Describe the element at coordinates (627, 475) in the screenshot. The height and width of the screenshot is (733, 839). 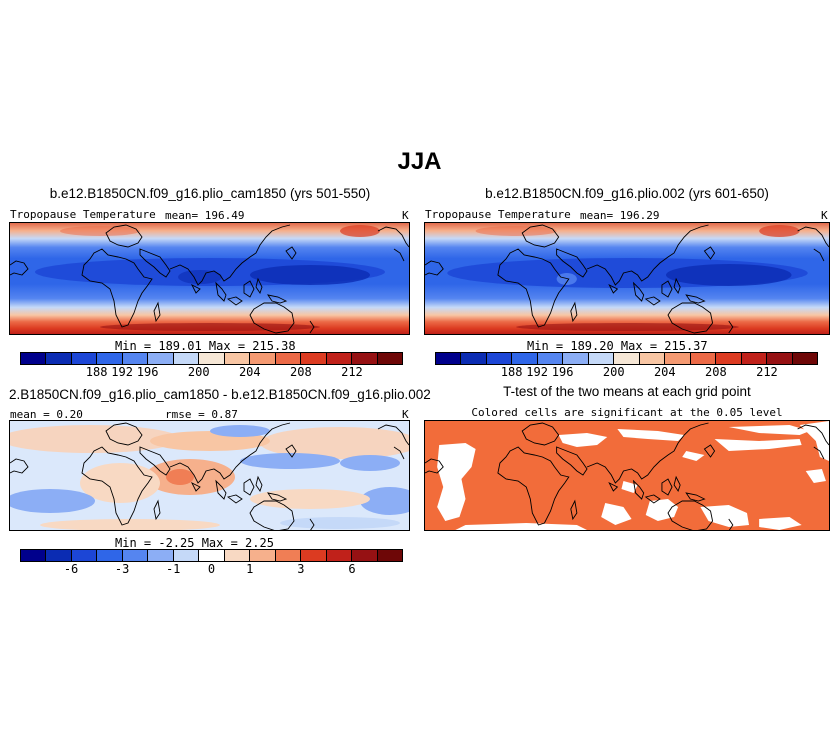
I see `bottom-right-map` at that location.